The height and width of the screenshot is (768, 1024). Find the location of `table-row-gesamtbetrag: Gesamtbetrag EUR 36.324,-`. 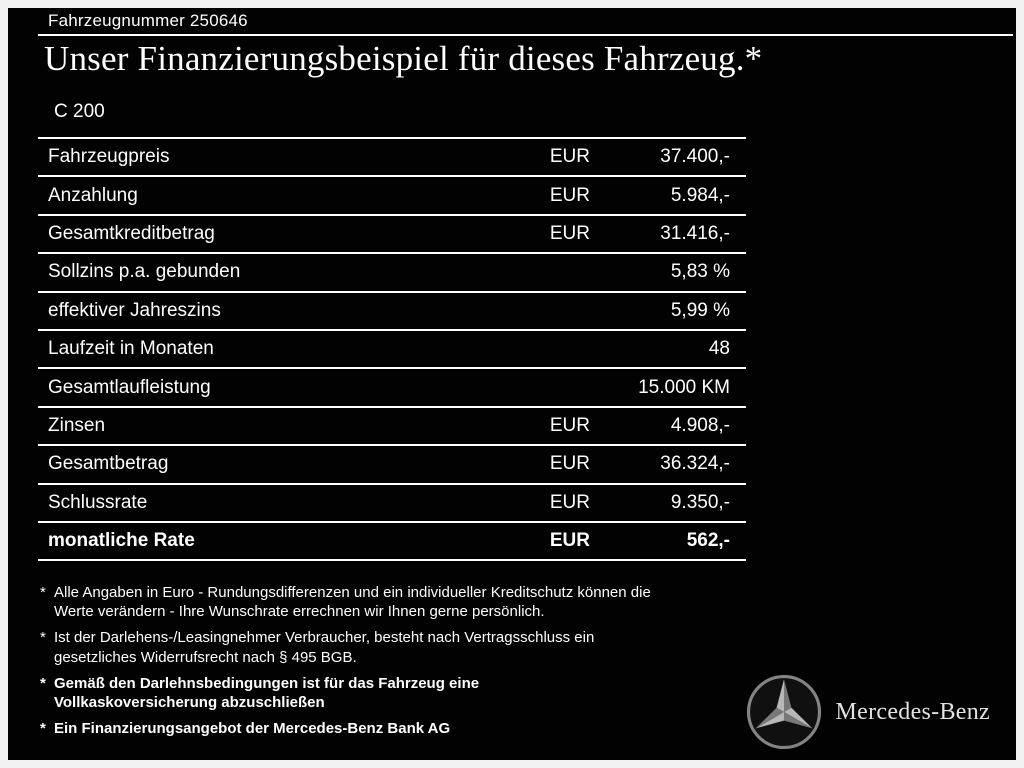

table-row-gesamtbetrag: Gesamtbetrag EUR 36.324,- is located at coordinates (392, 463).